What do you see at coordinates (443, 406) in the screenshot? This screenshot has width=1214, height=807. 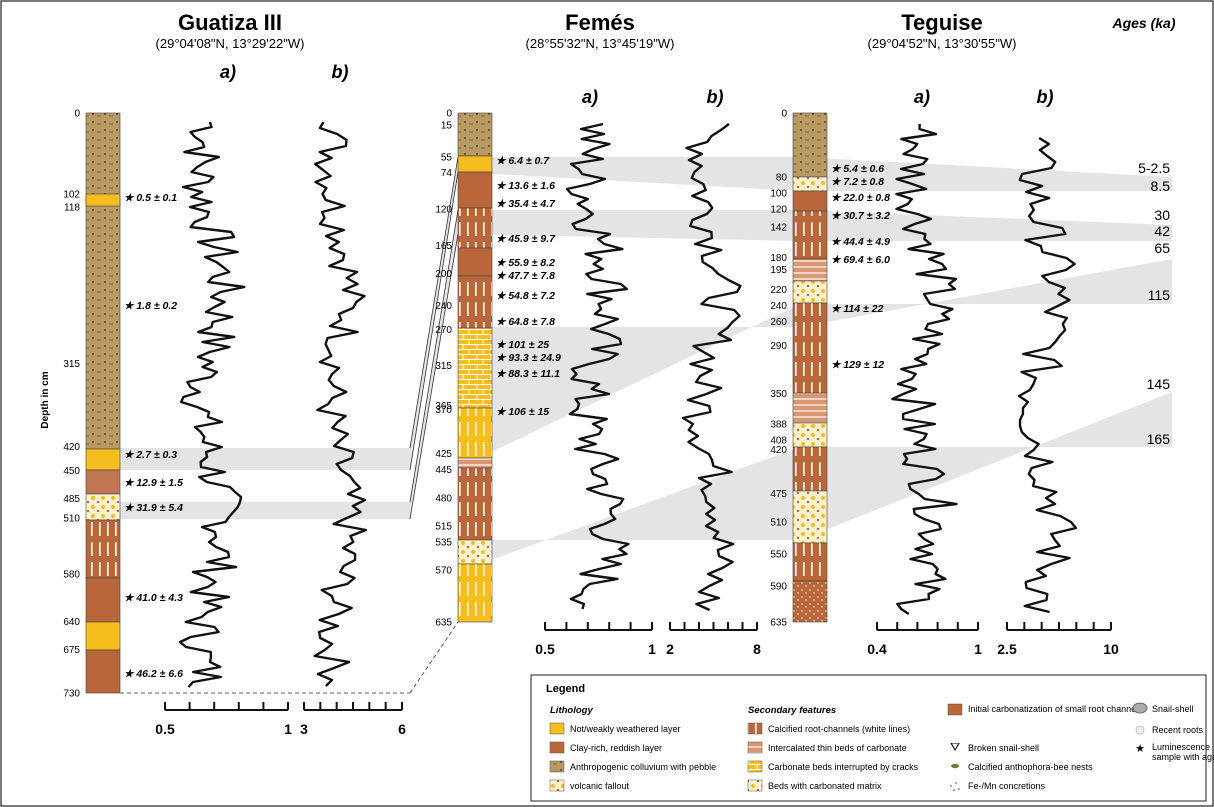 I see `depth-tick-label: 365` at bounding box center [443, 406].